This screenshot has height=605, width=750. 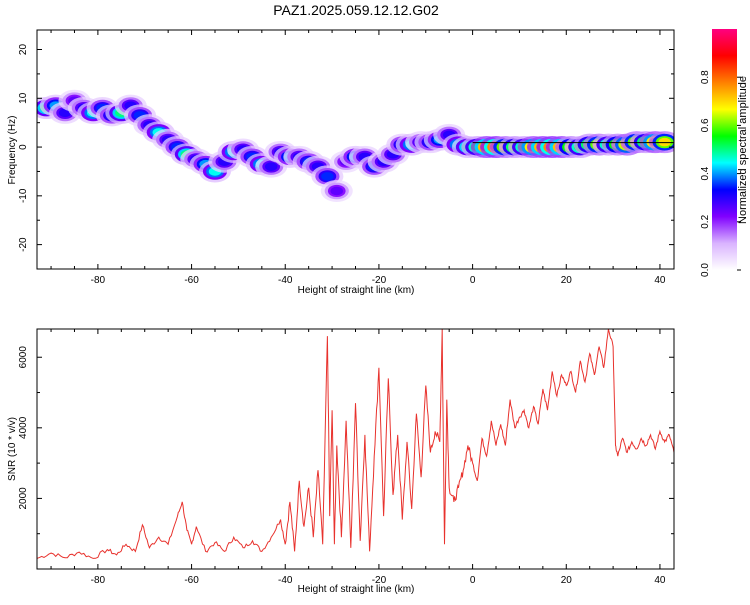 What do you see at coordinates (705, 77) in the screenshot?
I see `colorbar-tick-label: 0.8` at bounding box center [705, 77].